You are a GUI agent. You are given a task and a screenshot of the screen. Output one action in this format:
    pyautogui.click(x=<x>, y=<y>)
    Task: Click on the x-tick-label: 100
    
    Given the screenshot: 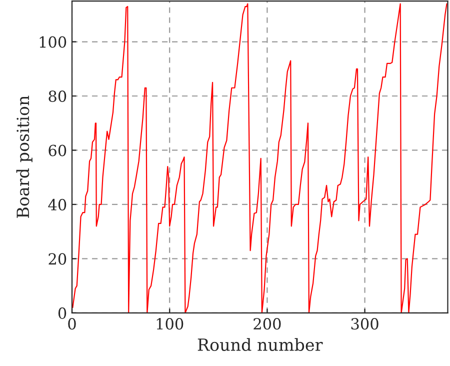 What is the action you would take?
    pyautogui.click(x=170, y=324)
    